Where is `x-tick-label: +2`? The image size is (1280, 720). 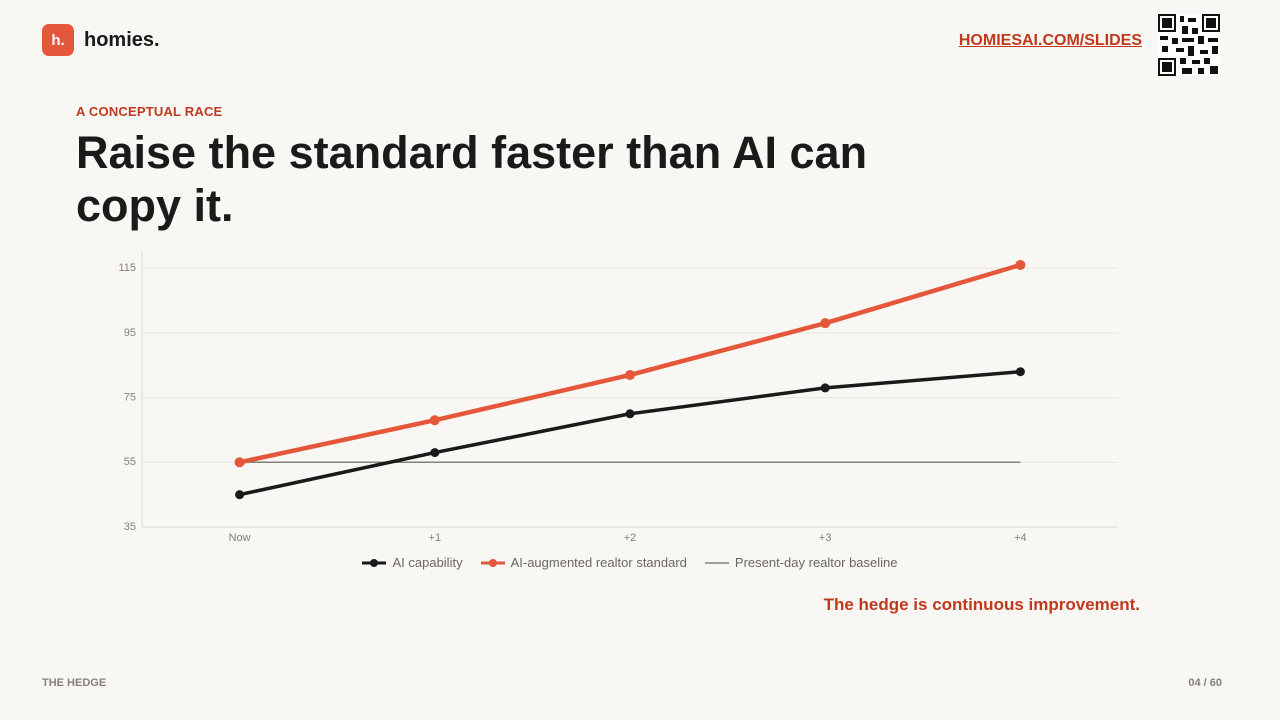 x-tick-label: +2 is located at coordinates (630, 538).